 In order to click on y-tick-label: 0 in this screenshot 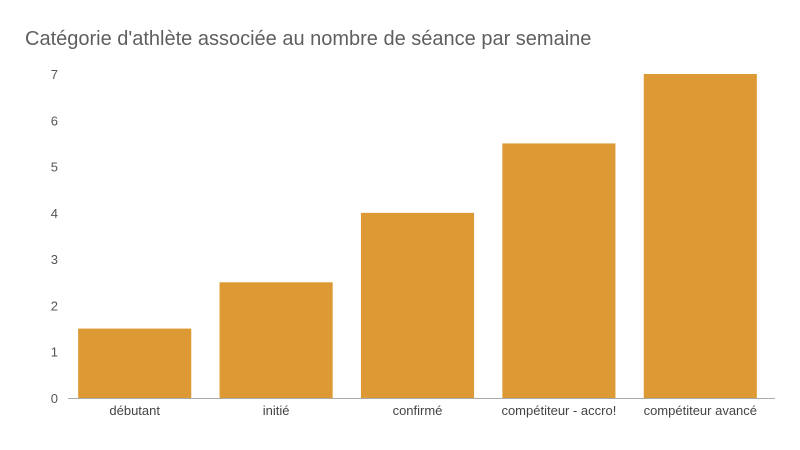, I will do `click(54, 398)`.